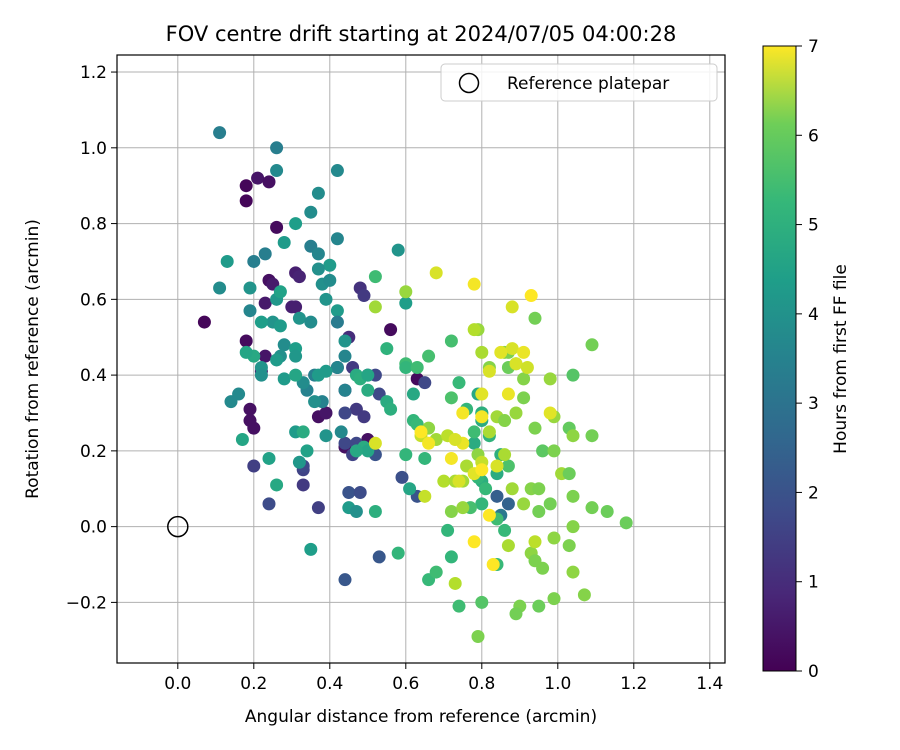 The width and height of the screenshot is (900, 750). I want to click on colorbar-label: Hours from first FF file, so click(841, 359).